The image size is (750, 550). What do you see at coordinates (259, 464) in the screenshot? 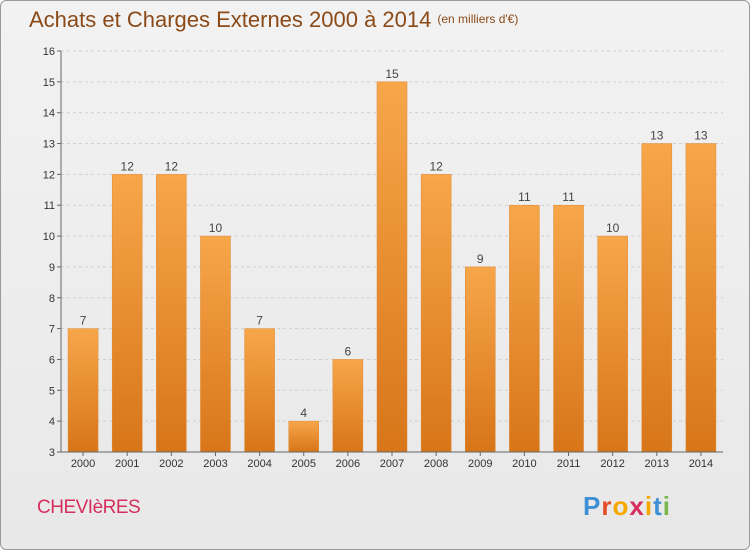
I see `x-tick-label-2004: 2004` at bounding box center [259, 464].